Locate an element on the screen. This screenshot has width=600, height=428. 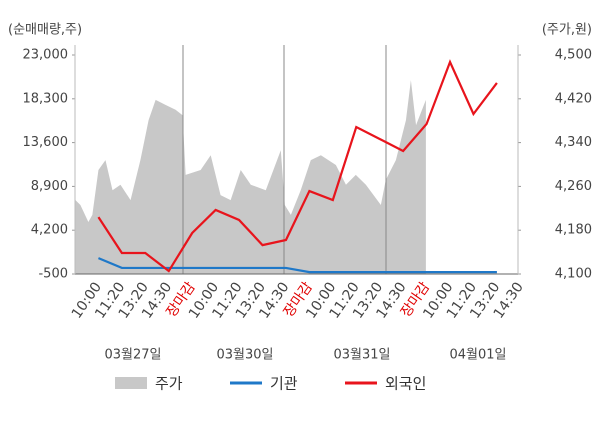
y2-tick-label: 4,180 is located at coordinates (573, 230).